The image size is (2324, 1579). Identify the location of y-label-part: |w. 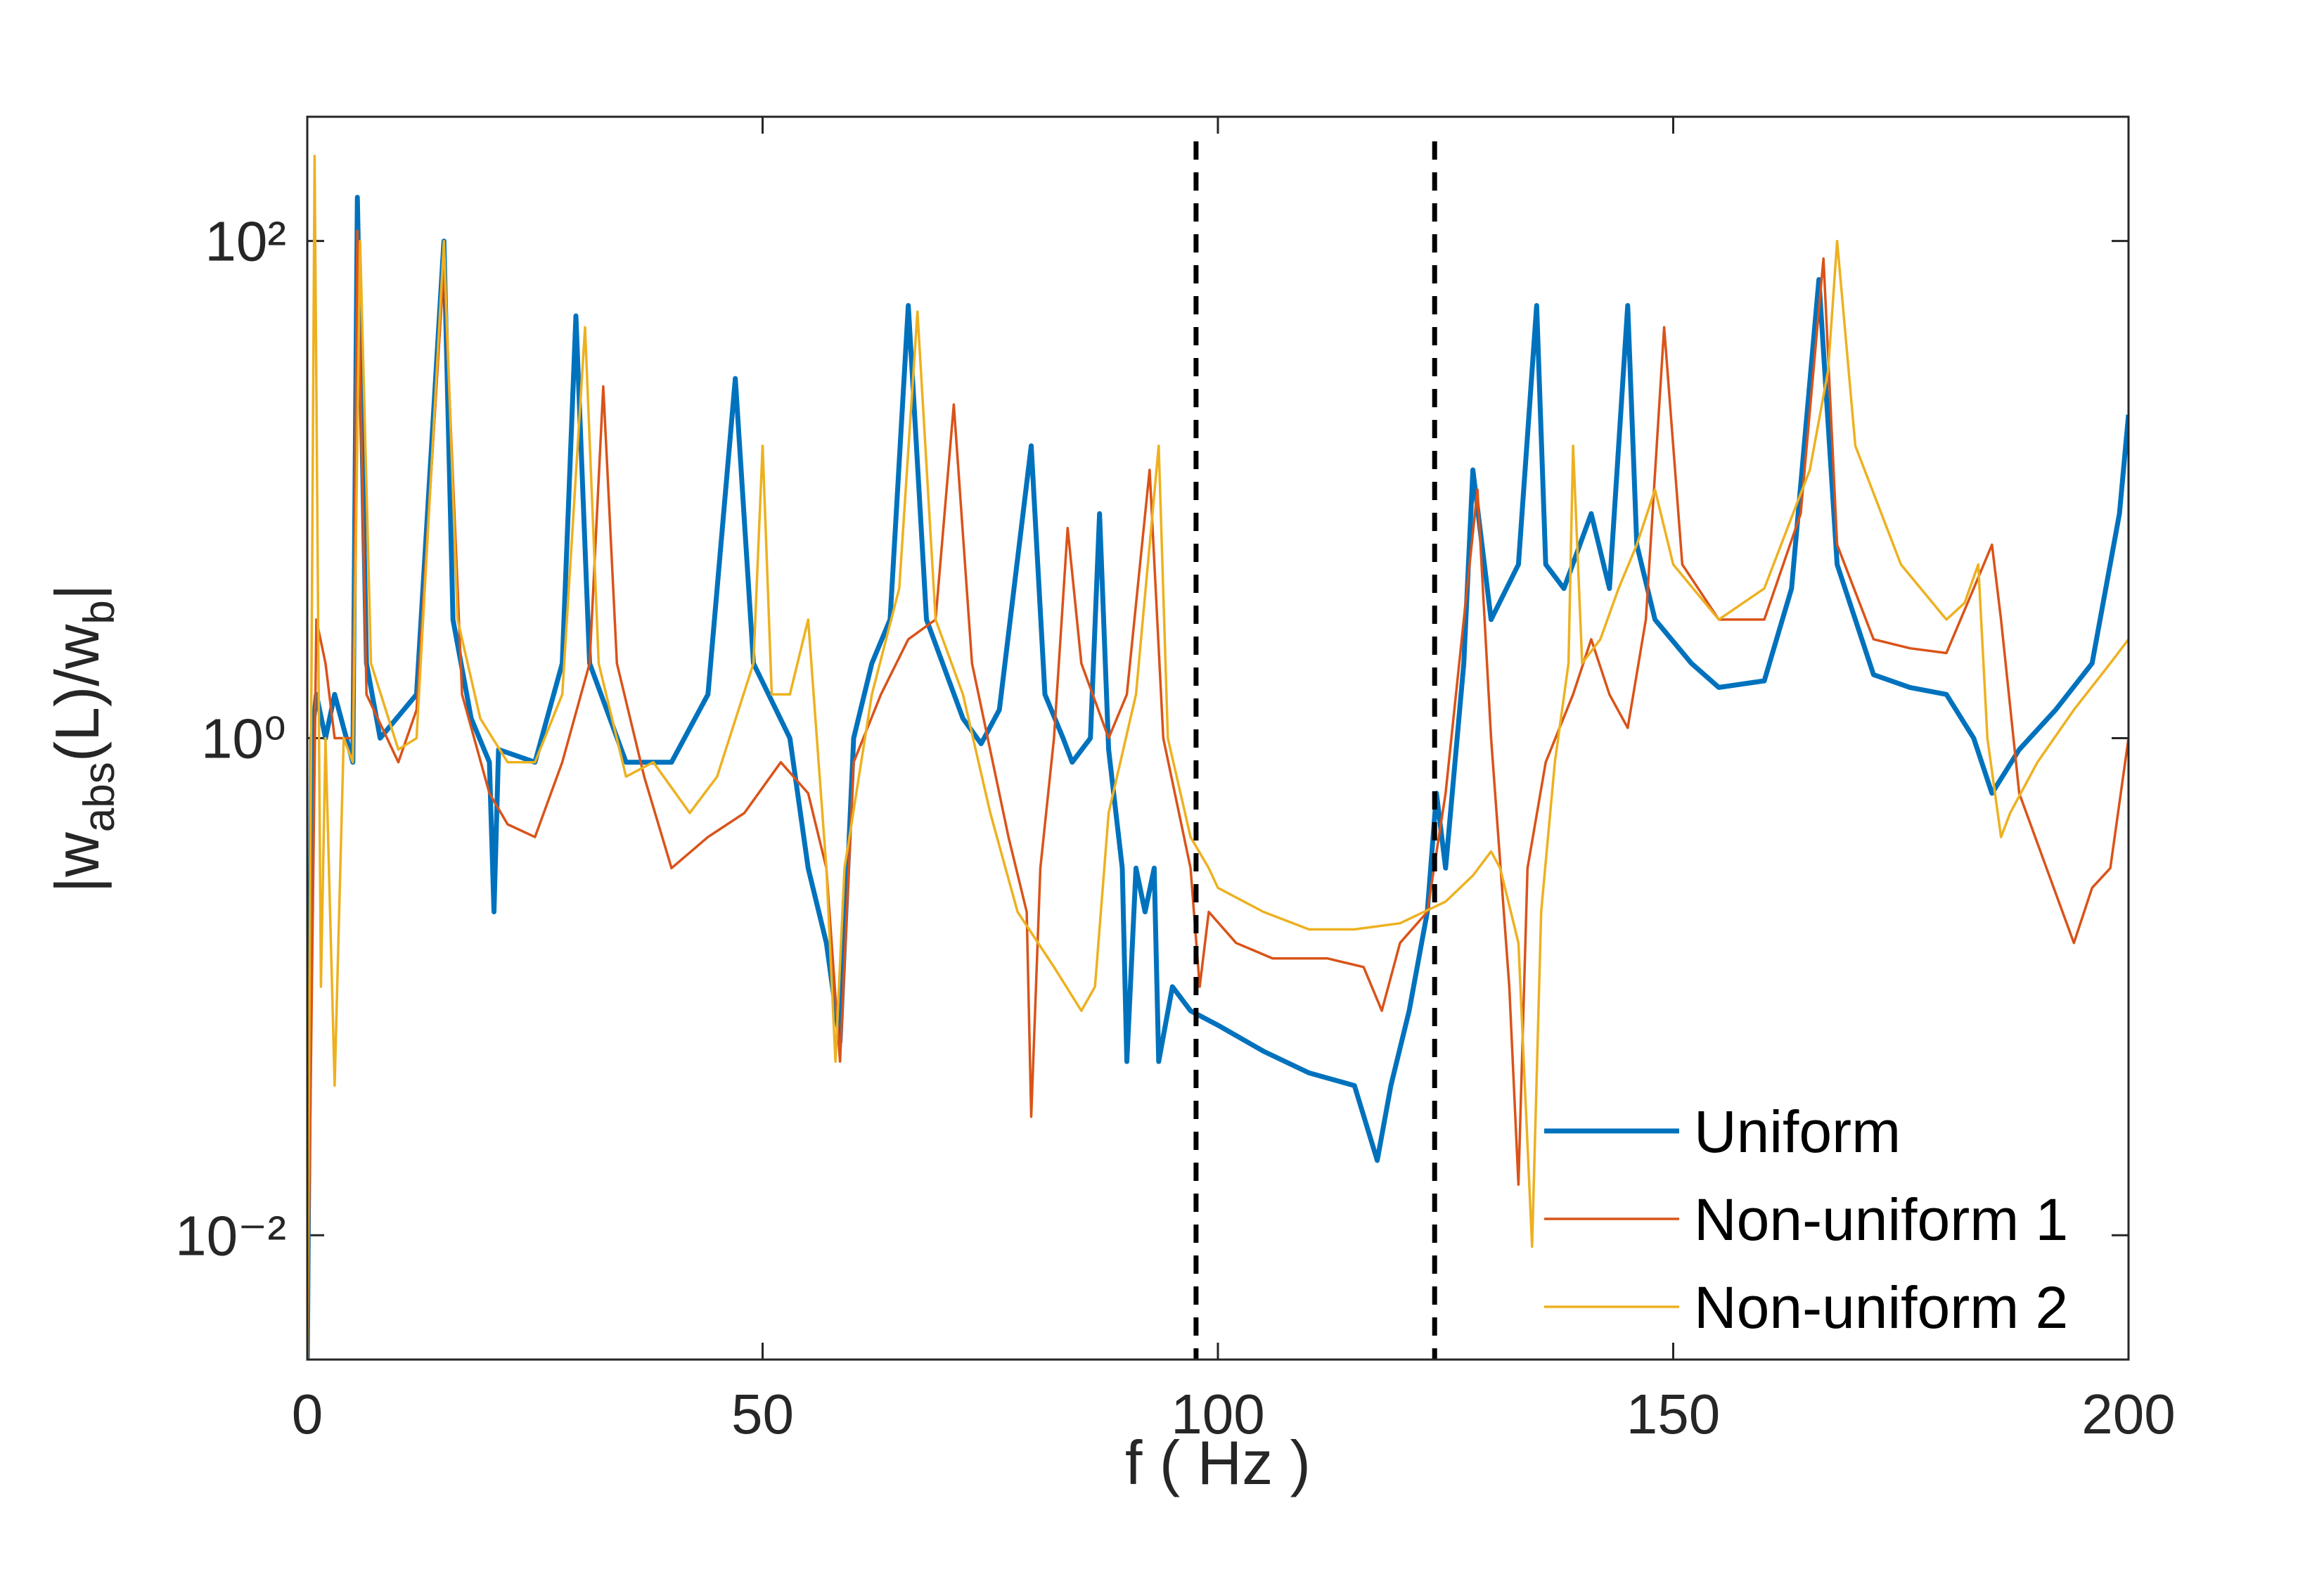
(77, 862).